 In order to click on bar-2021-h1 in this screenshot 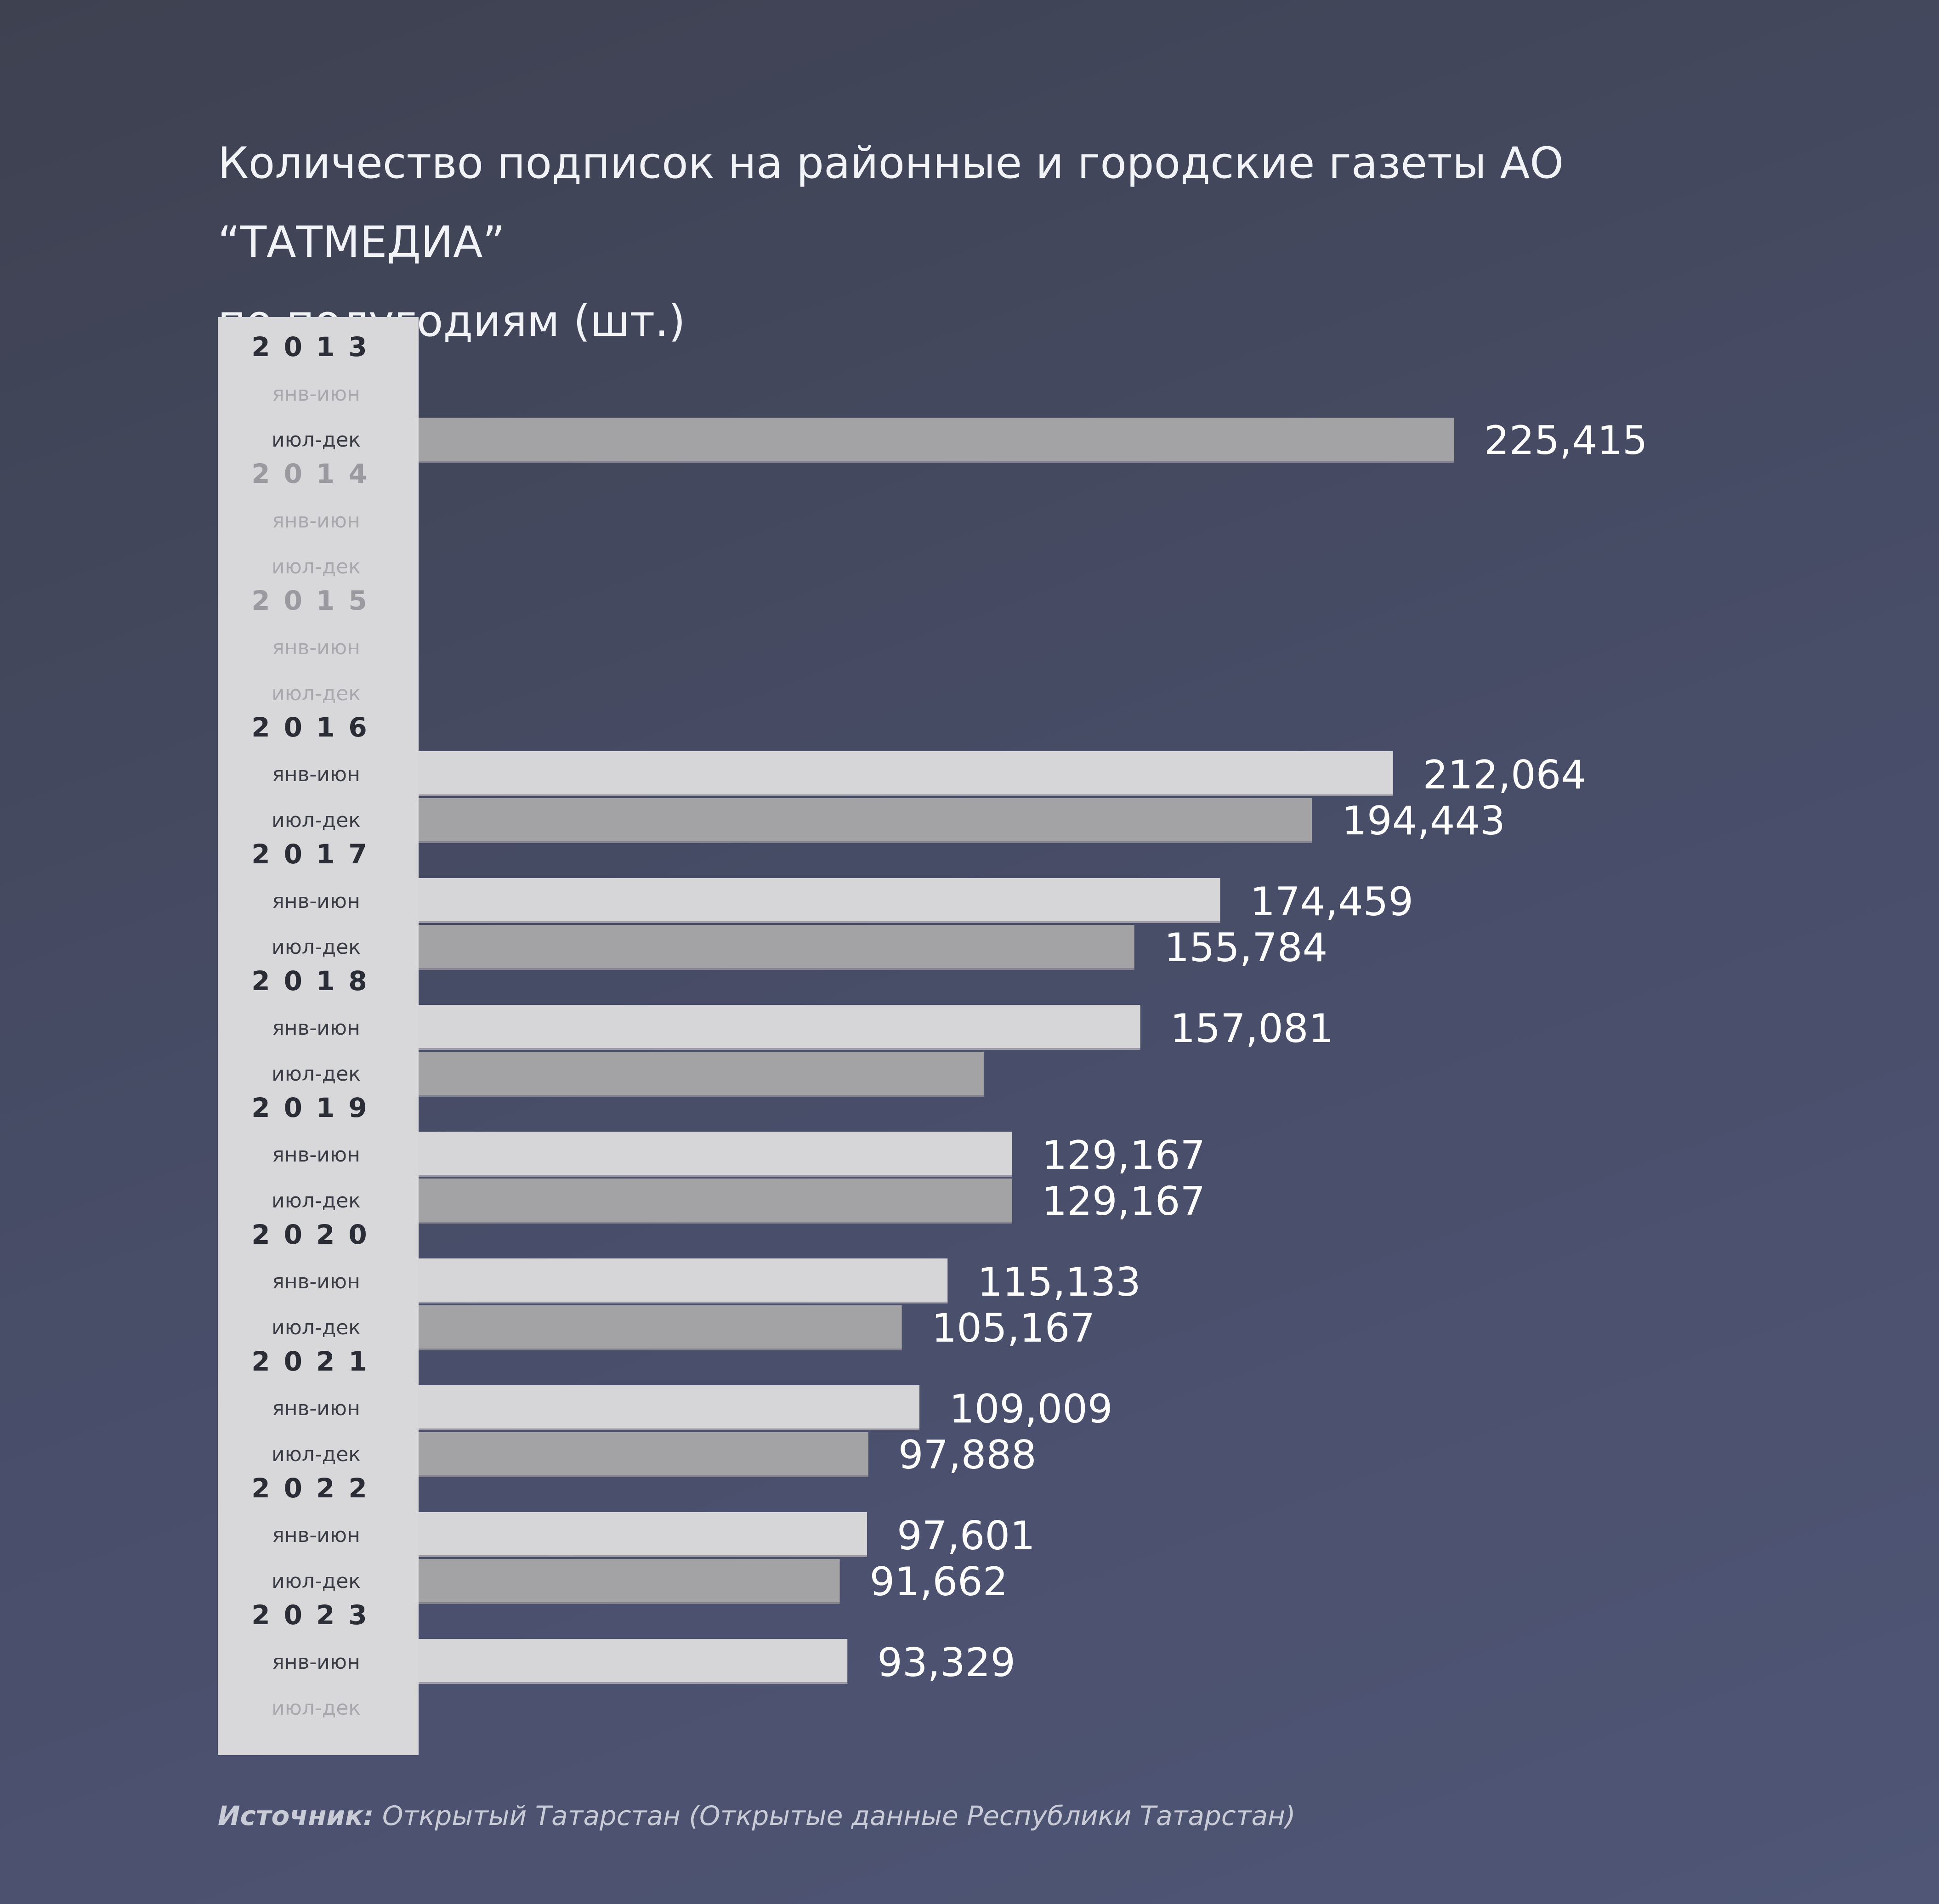, I will do `click(669, 1407)`.